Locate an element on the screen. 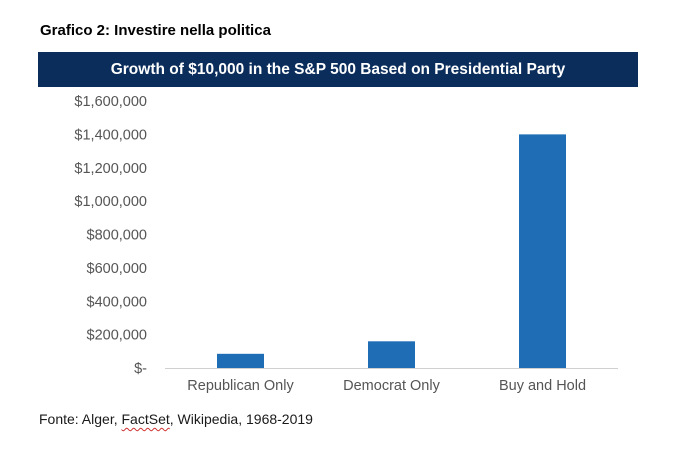  y-tick-label: $1,000,000 is located at coordinates (110, 202).